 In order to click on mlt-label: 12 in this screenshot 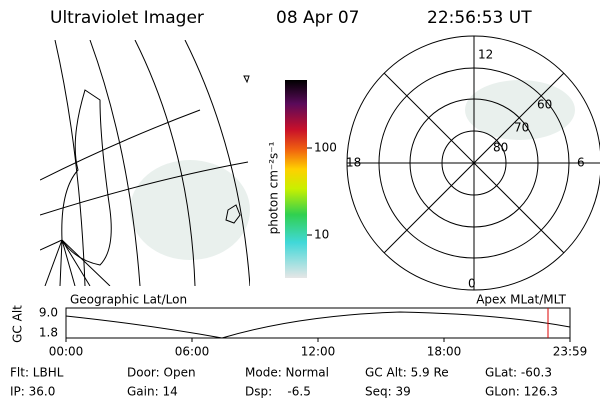, I will do `click(485, 55)`.